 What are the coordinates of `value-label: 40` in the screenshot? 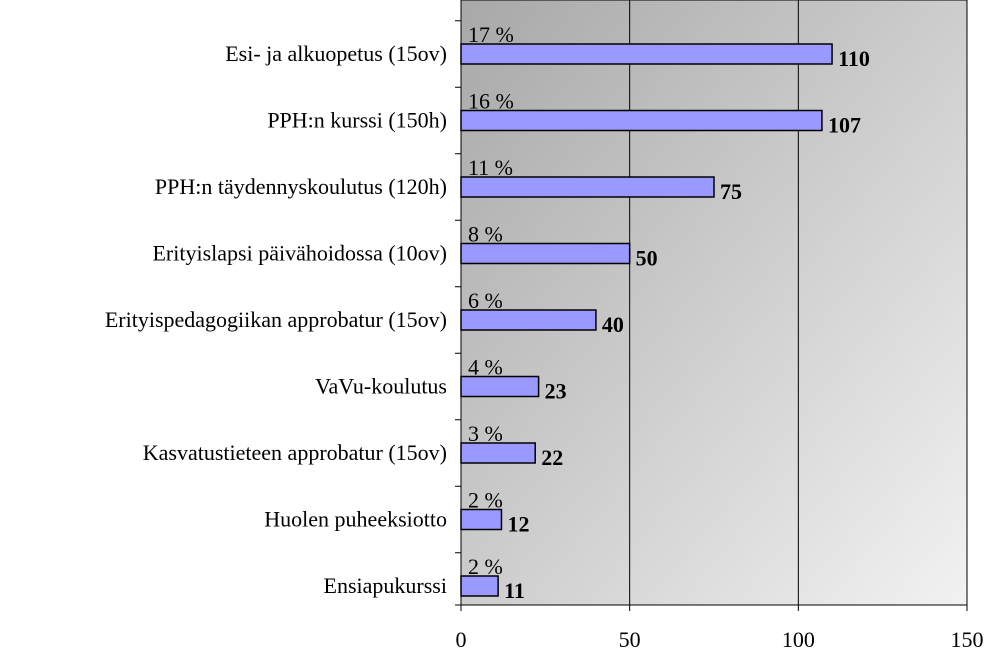 It's located at (613, 324).